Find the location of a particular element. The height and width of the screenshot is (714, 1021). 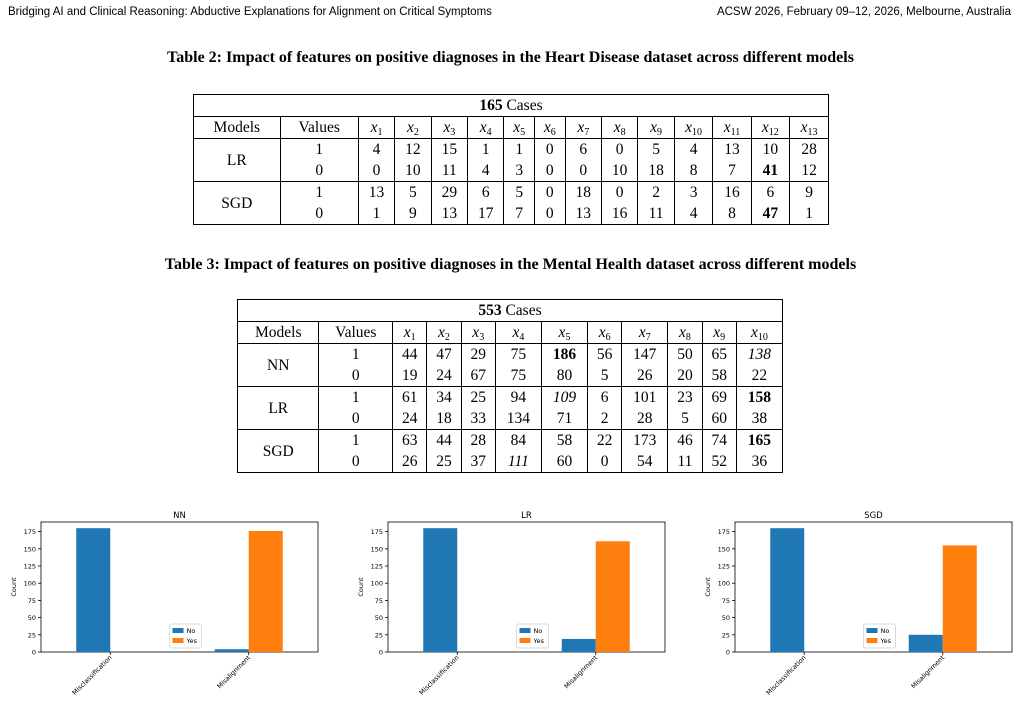

data-cell: 3 is located at coordinates (519, 171).